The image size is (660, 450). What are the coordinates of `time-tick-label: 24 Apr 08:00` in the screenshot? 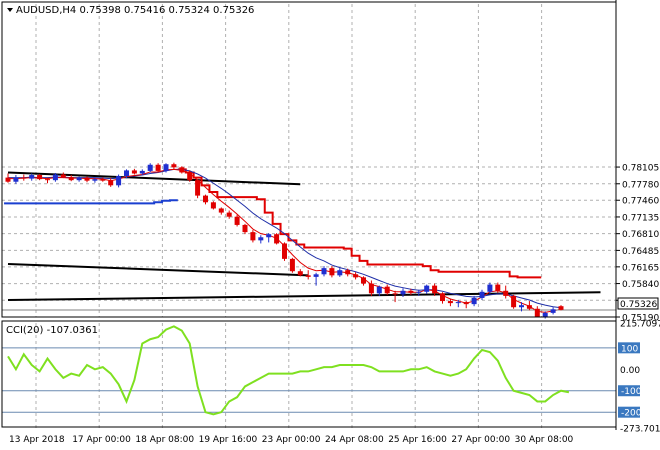 It's located at (354, 440).